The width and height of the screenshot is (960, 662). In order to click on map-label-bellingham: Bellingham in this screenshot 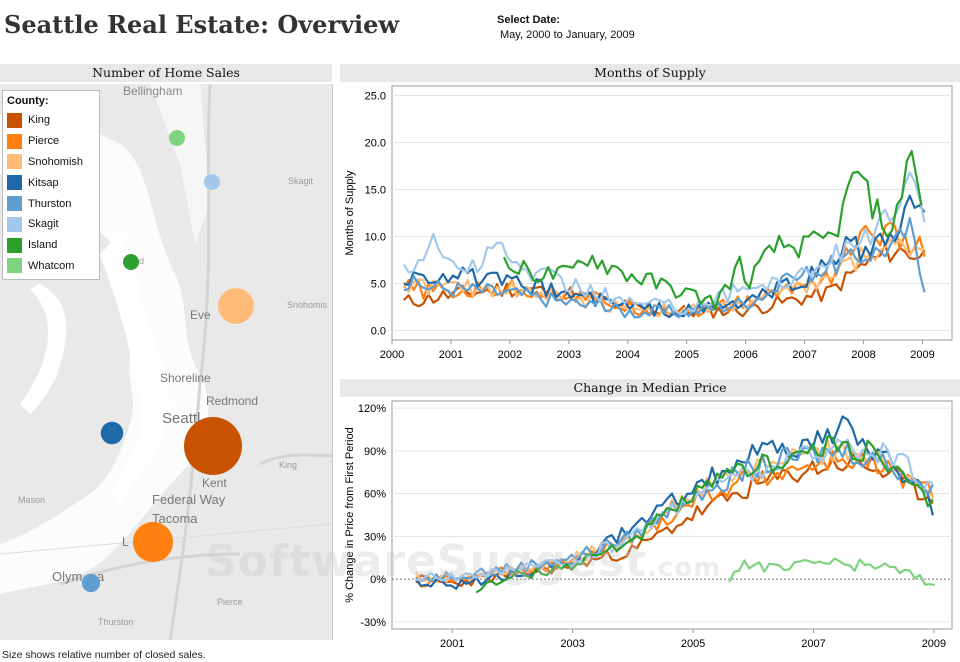, I will do `click(153, 91)`.